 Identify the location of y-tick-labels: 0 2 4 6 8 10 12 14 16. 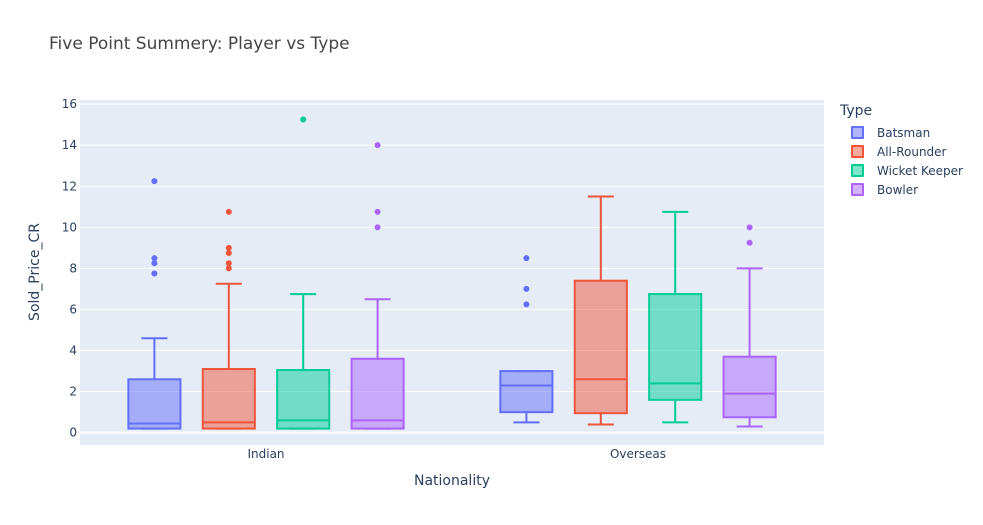
(69, 268).